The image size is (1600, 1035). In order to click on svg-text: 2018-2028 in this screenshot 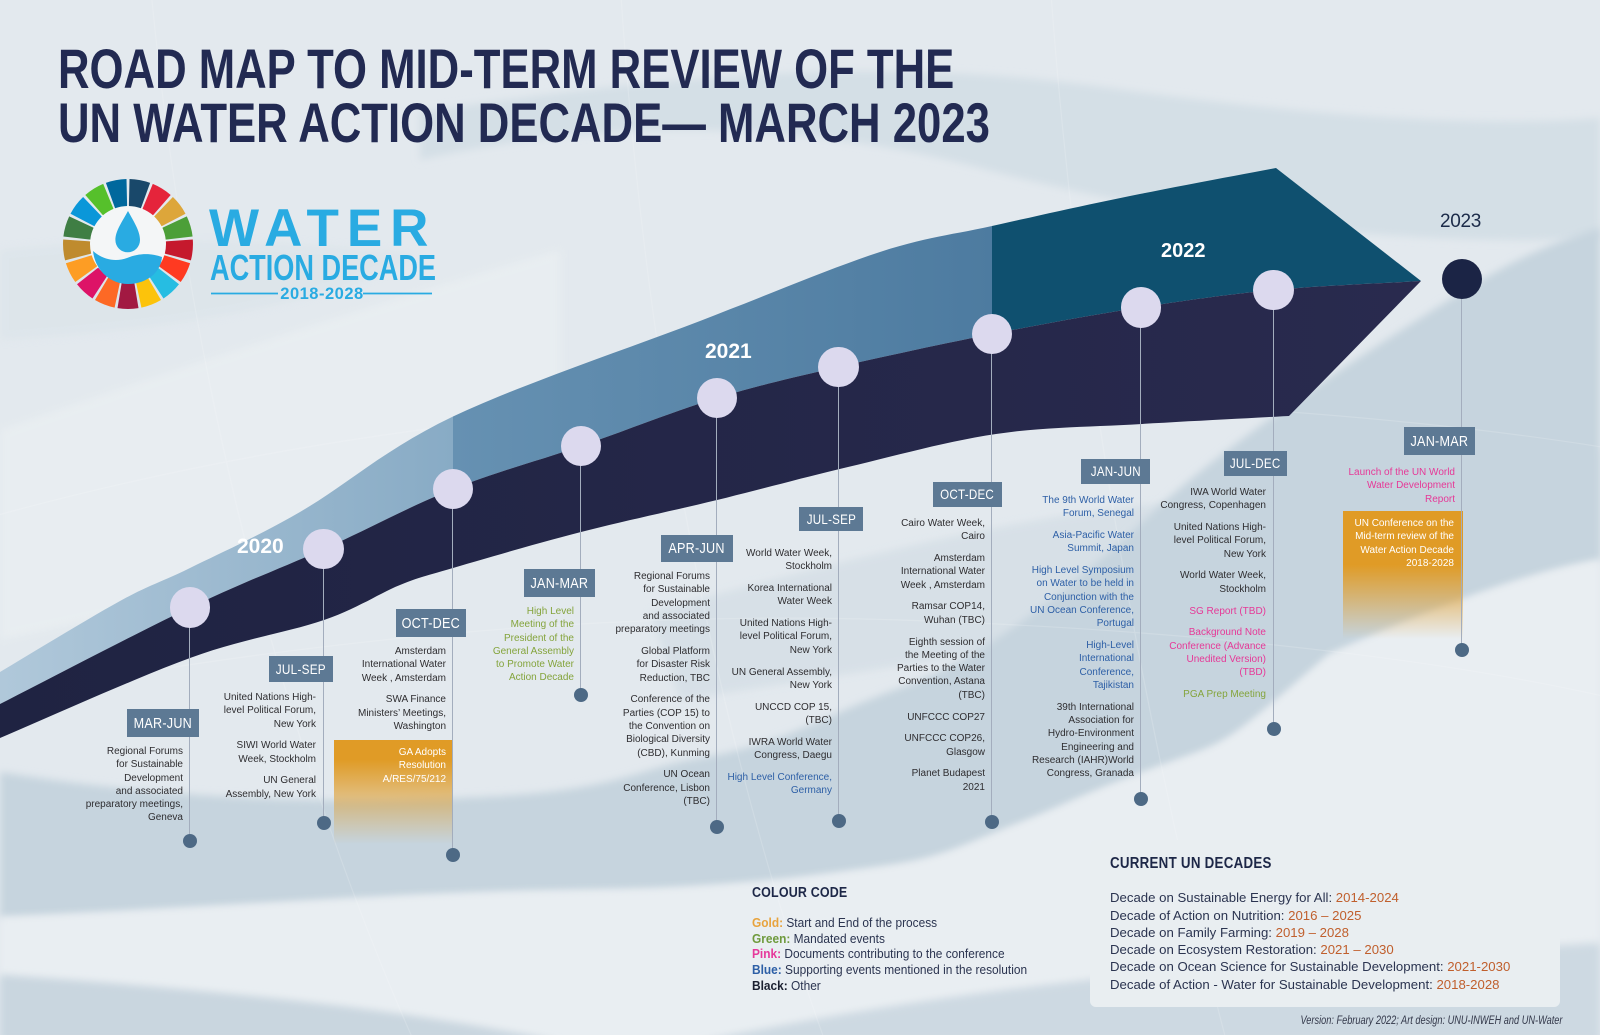, I will do `click(321, 294)`.